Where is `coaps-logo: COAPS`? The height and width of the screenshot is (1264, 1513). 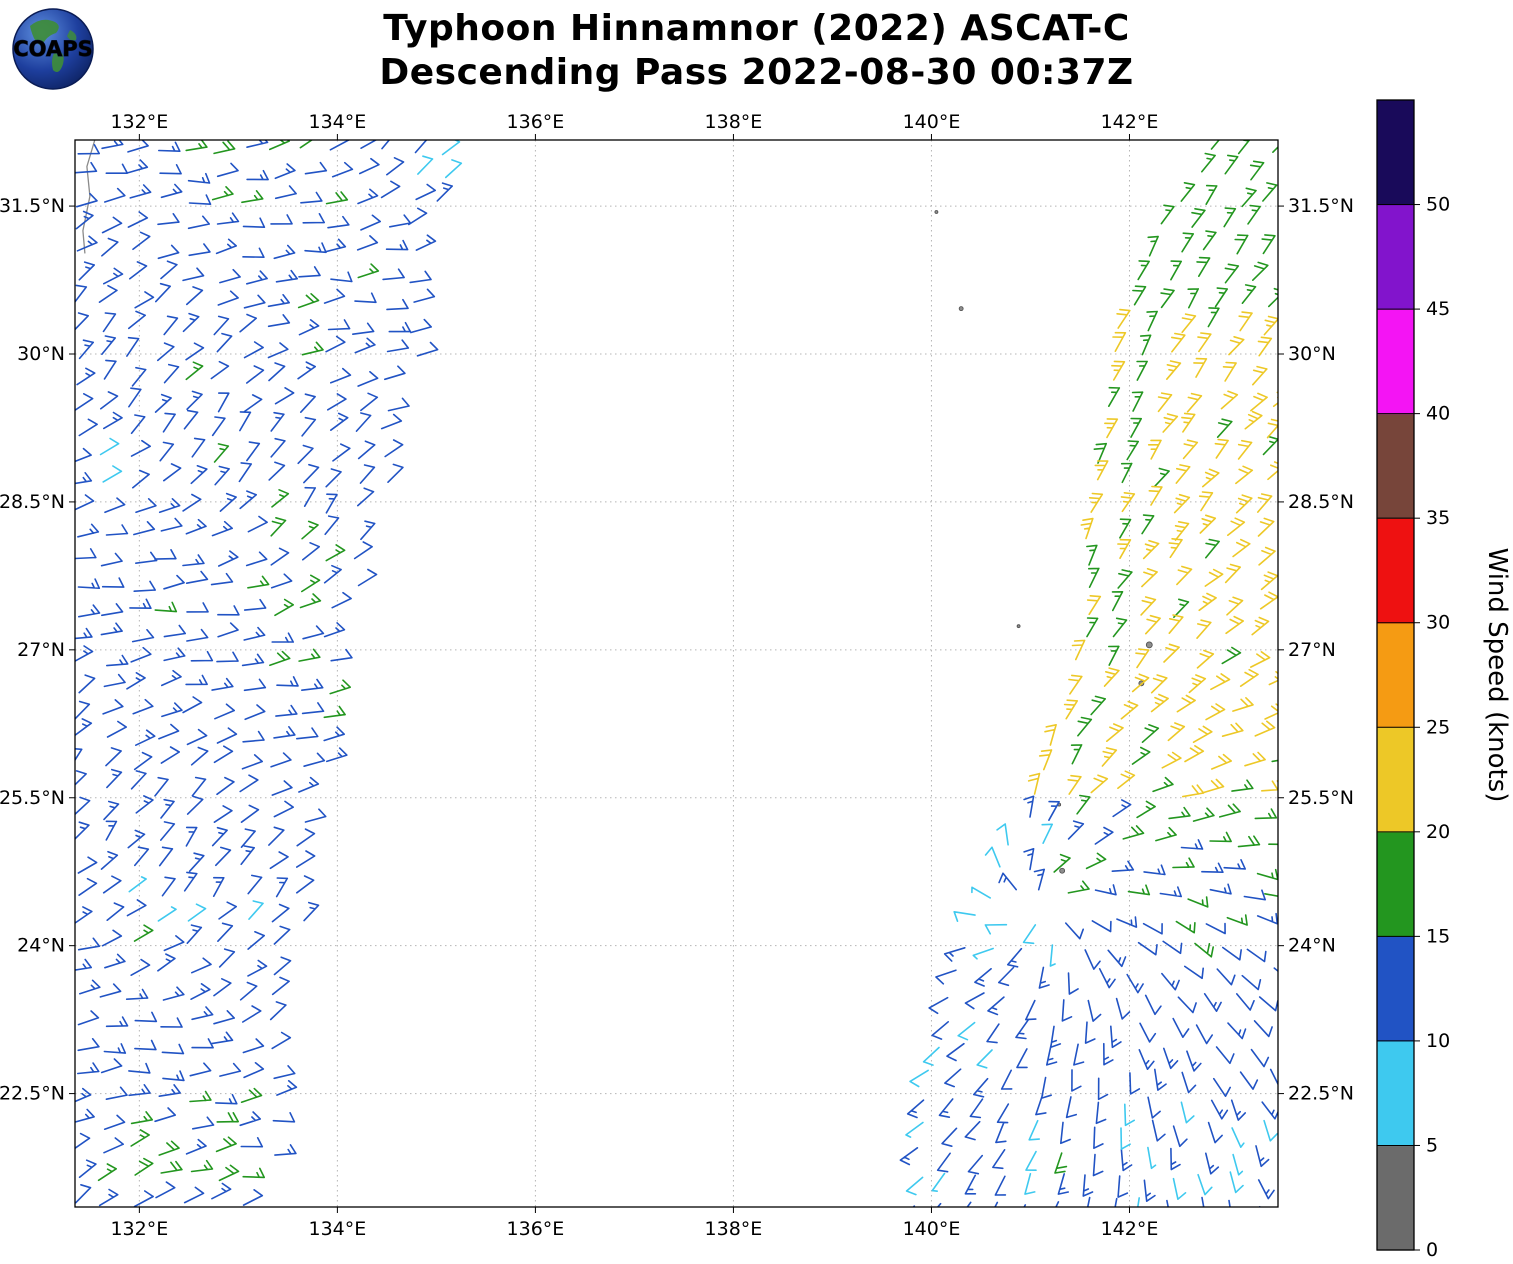 coaps-logo: COAPS is located at coordinates (53, 49).